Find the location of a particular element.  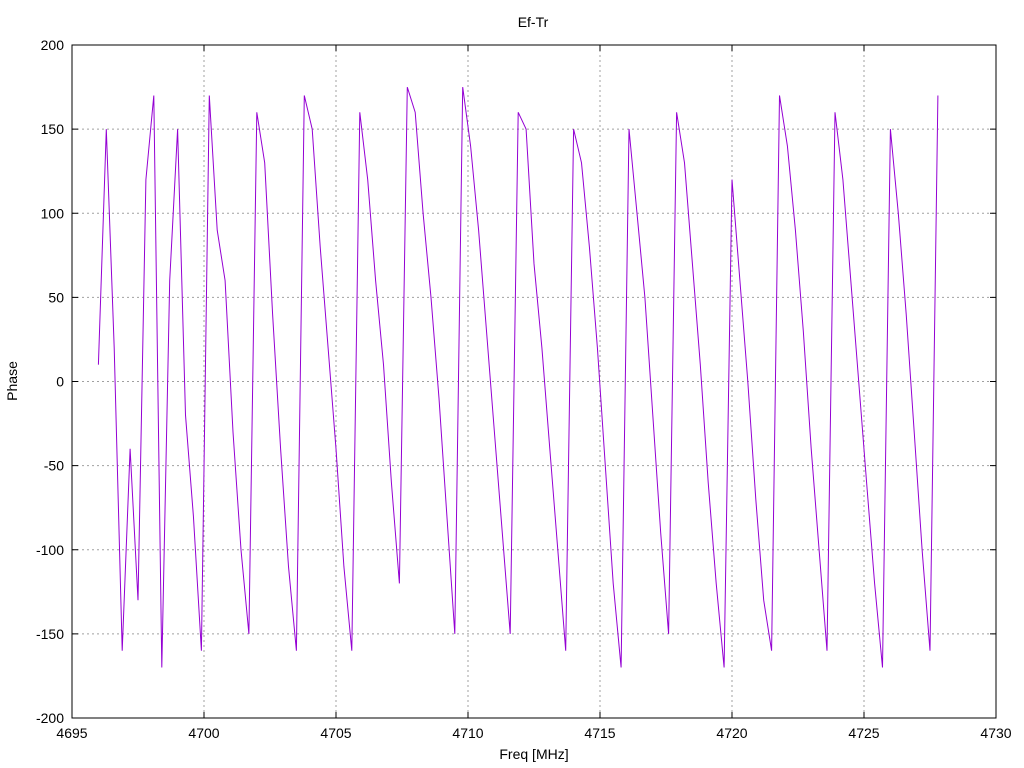

x-tick-label: 4730 is located at coordinates (995, 733).